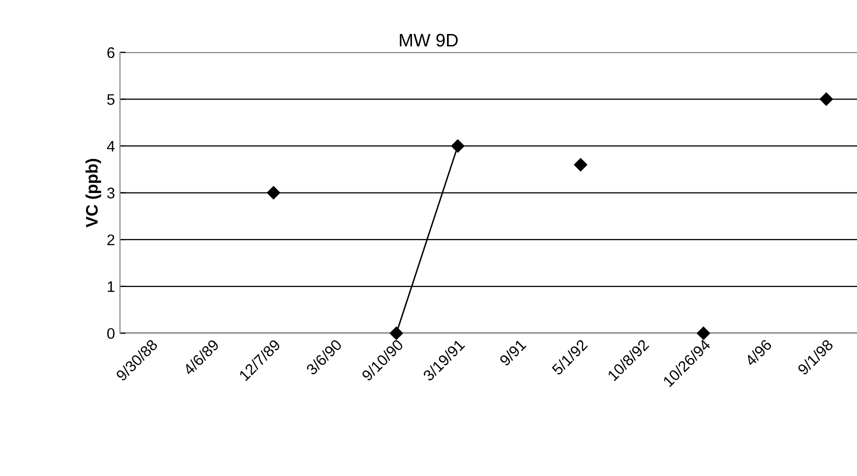 This screenshot has width=857, height=476. I want to click on y-tick-label: 4, so click(110, 146).